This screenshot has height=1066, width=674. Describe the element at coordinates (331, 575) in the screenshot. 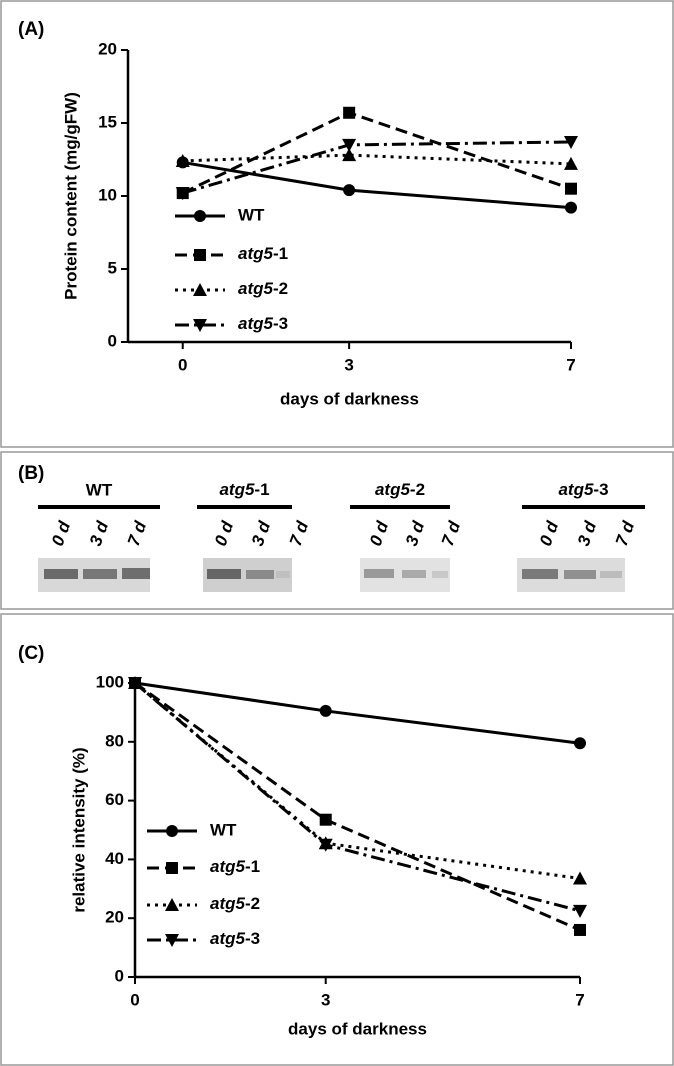

I see `gel-strips` at that location.